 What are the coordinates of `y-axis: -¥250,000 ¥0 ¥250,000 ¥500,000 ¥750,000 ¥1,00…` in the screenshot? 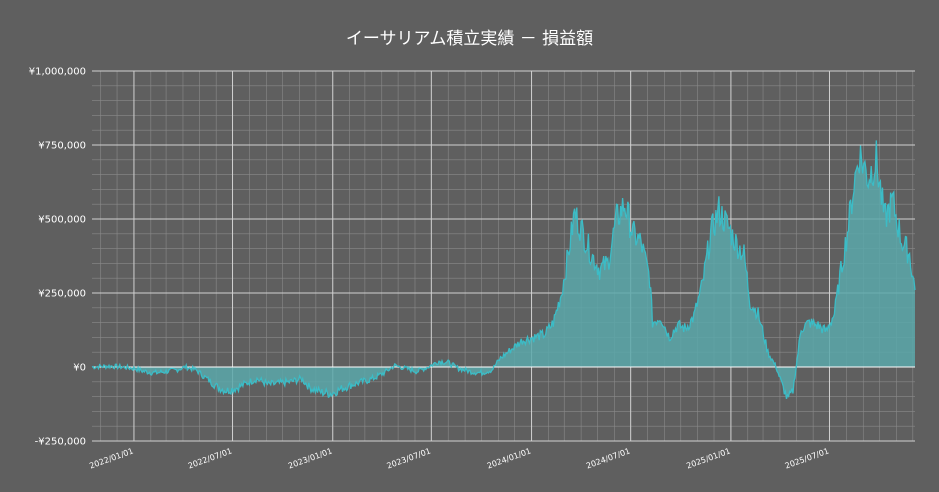 It's located at (57, 257).